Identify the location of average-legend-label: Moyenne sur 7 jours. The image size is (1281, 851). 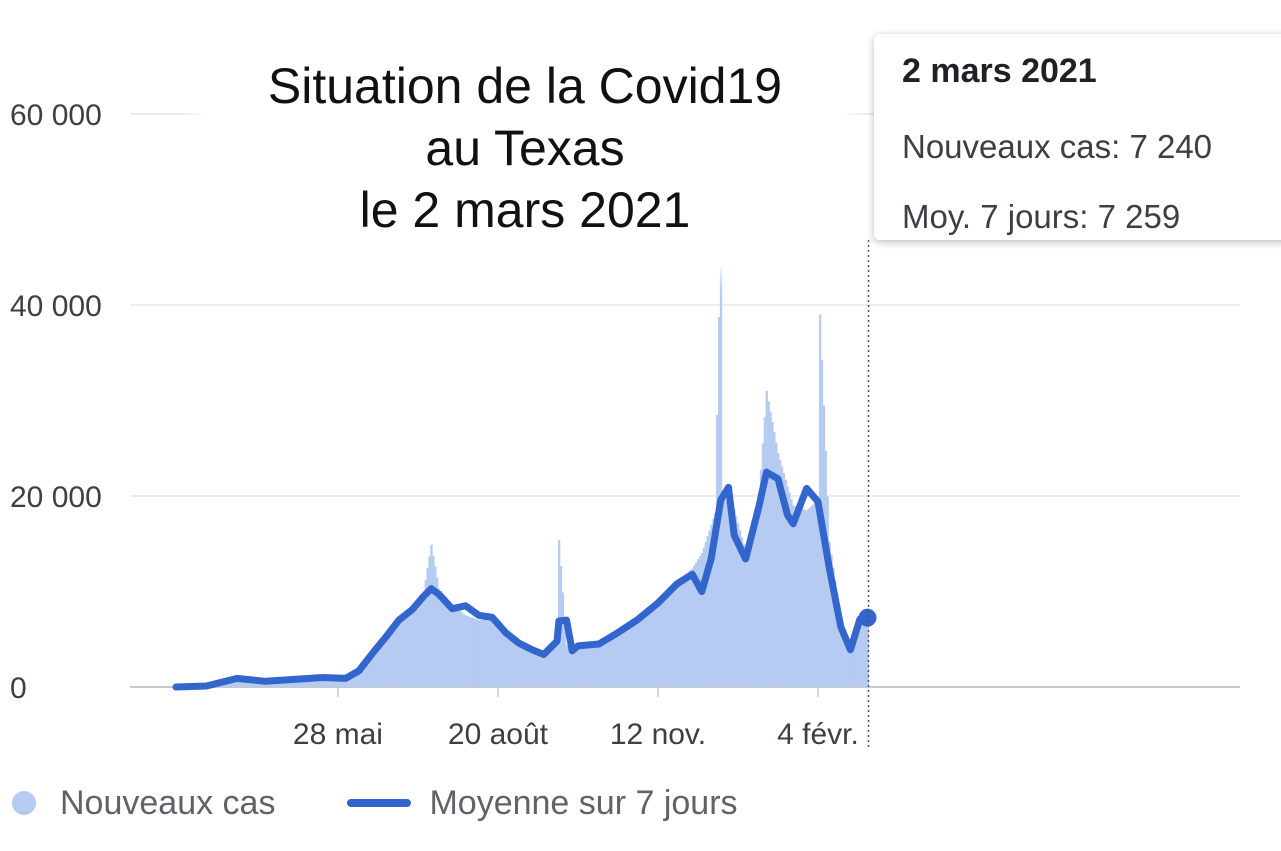
(583, 802).